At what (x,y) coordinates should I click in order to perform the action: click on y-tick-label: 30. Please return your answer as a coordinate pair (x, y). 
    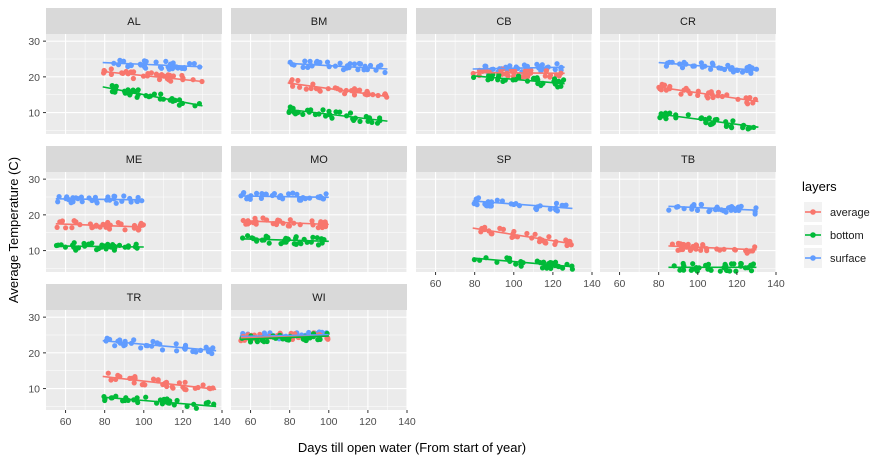
    Looking at the image, I should click on (34, 318).